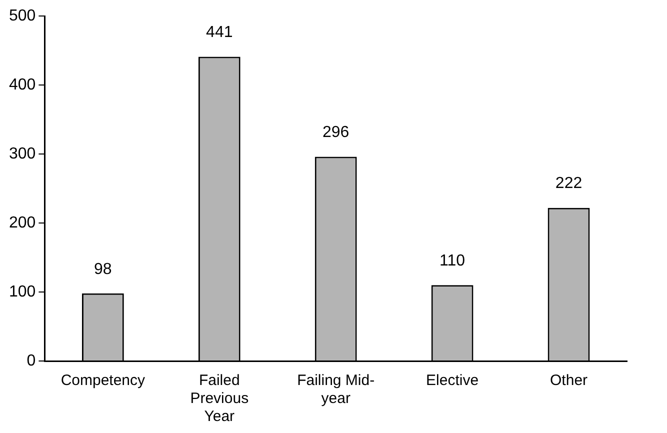  What do you see at coordinates (453, 261) in the screenshot?
I see `data-label: 110` at bounding box center [453, 261].